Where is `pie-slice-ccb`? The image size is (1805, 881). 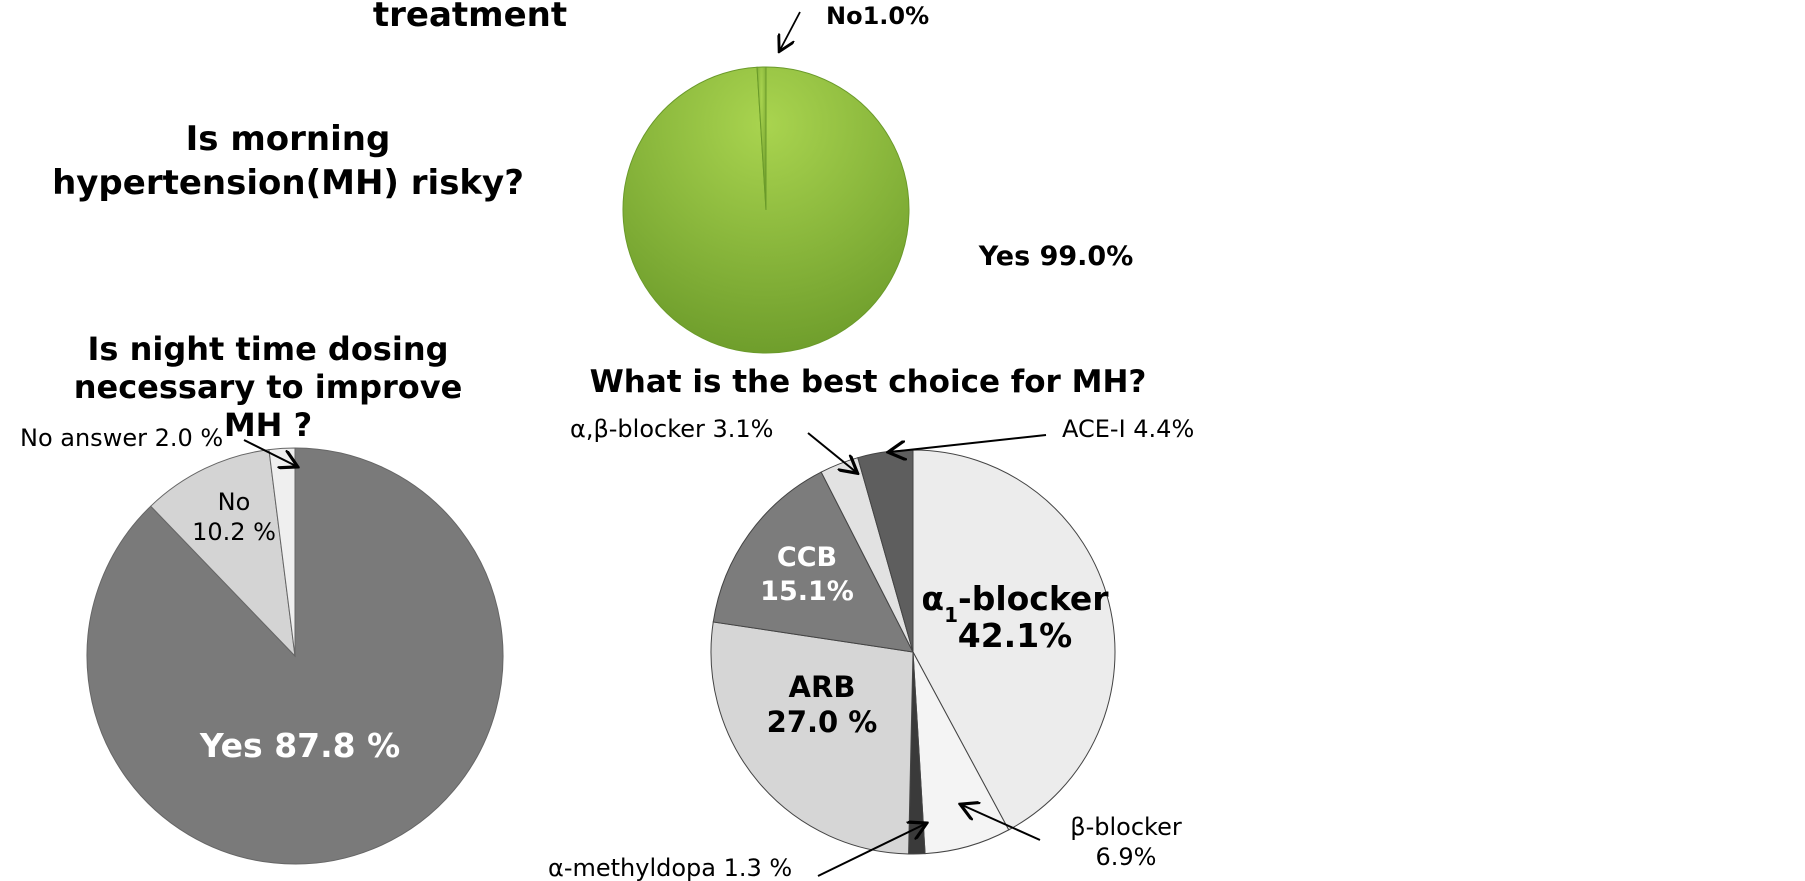
pie-slice-ccb is located at coordinates (813, 562).